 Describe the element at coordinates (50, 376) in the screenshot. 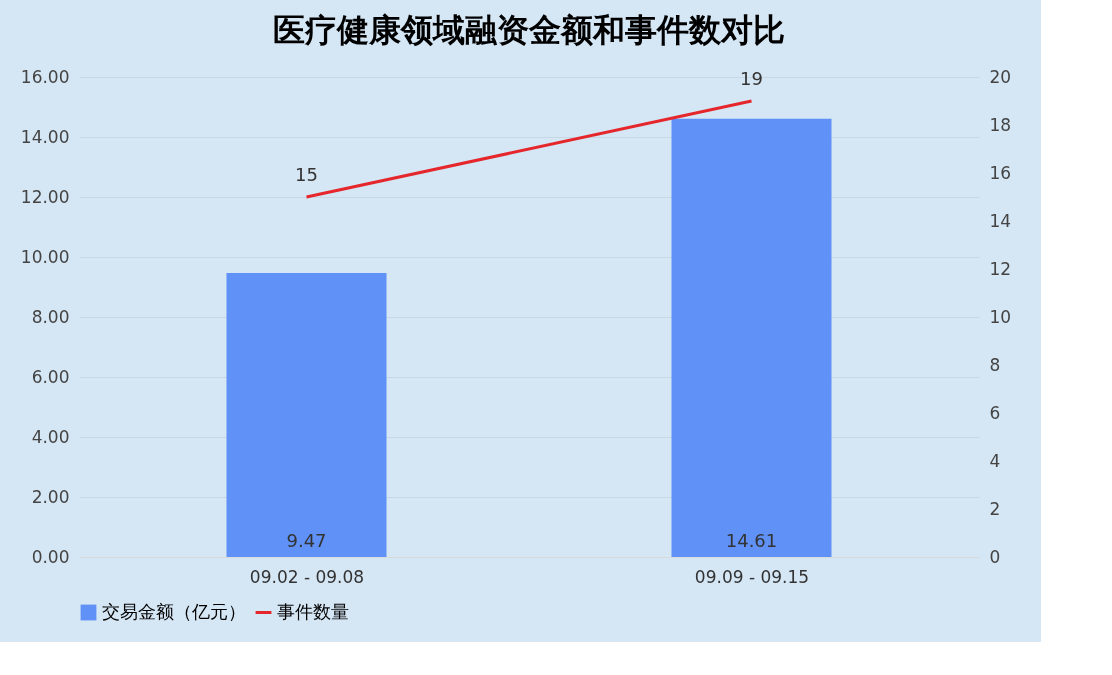

I see `y-tick-label: 6.00` at that location.